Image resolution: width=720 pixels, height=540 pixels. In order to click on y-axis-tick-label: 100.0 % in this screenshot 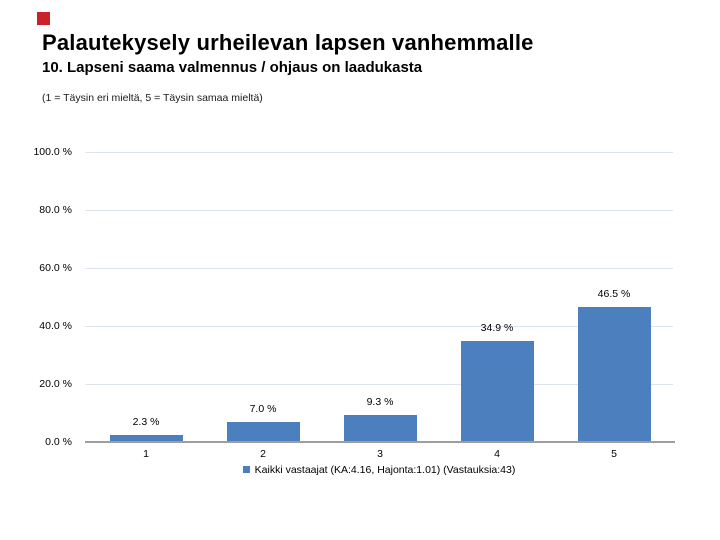, I will do `click(52, 152)`.